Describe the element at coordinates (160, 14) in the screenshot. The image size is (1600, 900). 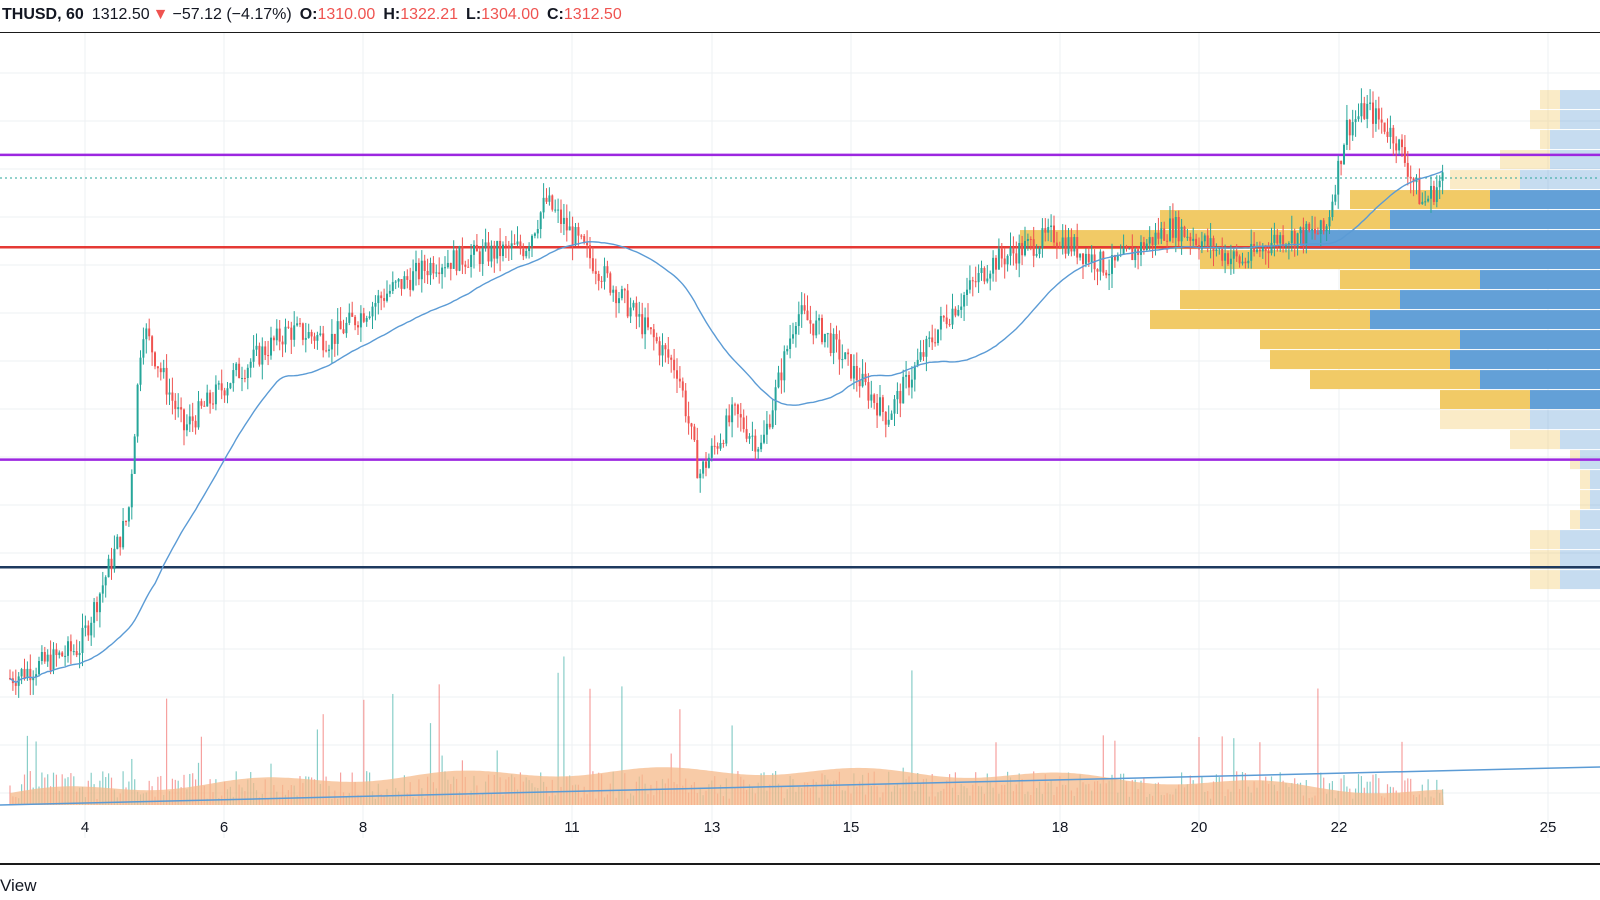
I see `change-arrow-icon: ▼` at that location.